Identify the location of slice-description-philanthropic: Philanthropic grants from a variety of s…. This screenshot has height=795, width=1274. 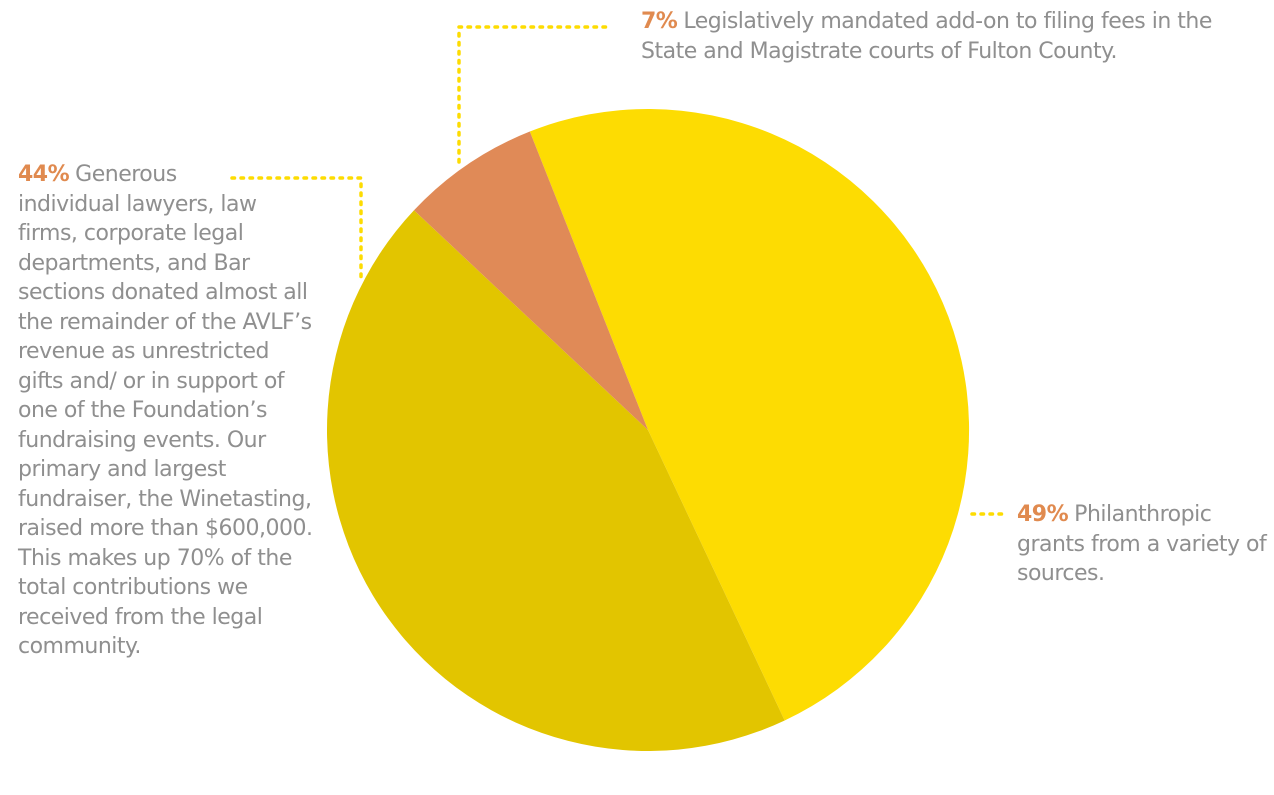
(1142, 544).